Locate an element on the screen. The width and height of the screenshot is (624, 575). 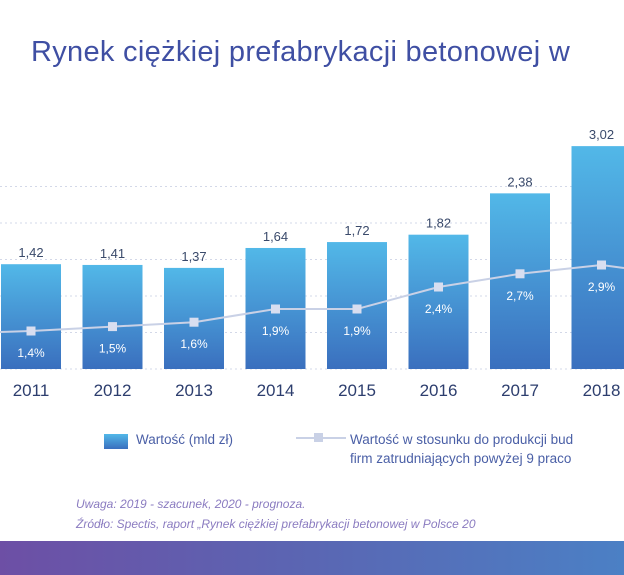
line-value-label: 2,4% is located at coordinates (439, 309).